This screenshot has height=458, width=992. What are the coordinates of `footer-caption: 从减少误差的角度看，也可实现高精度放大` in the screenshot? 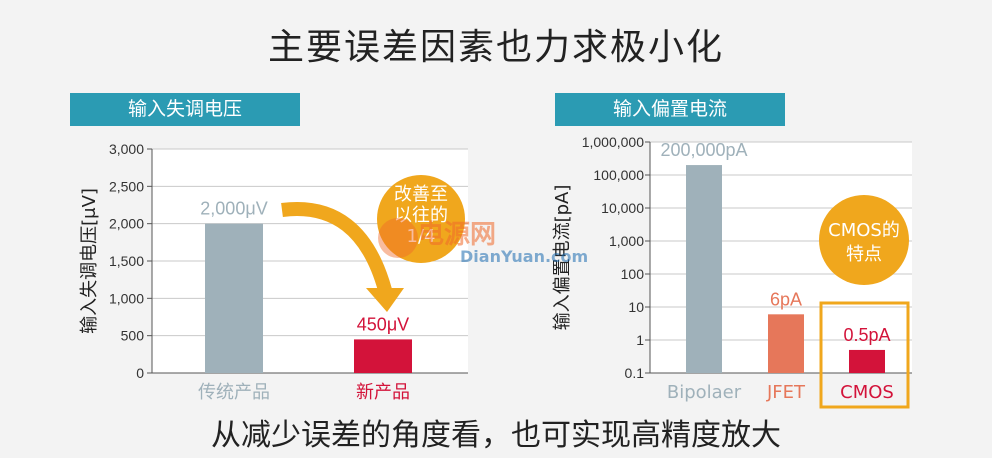 It's located at (496, 435).